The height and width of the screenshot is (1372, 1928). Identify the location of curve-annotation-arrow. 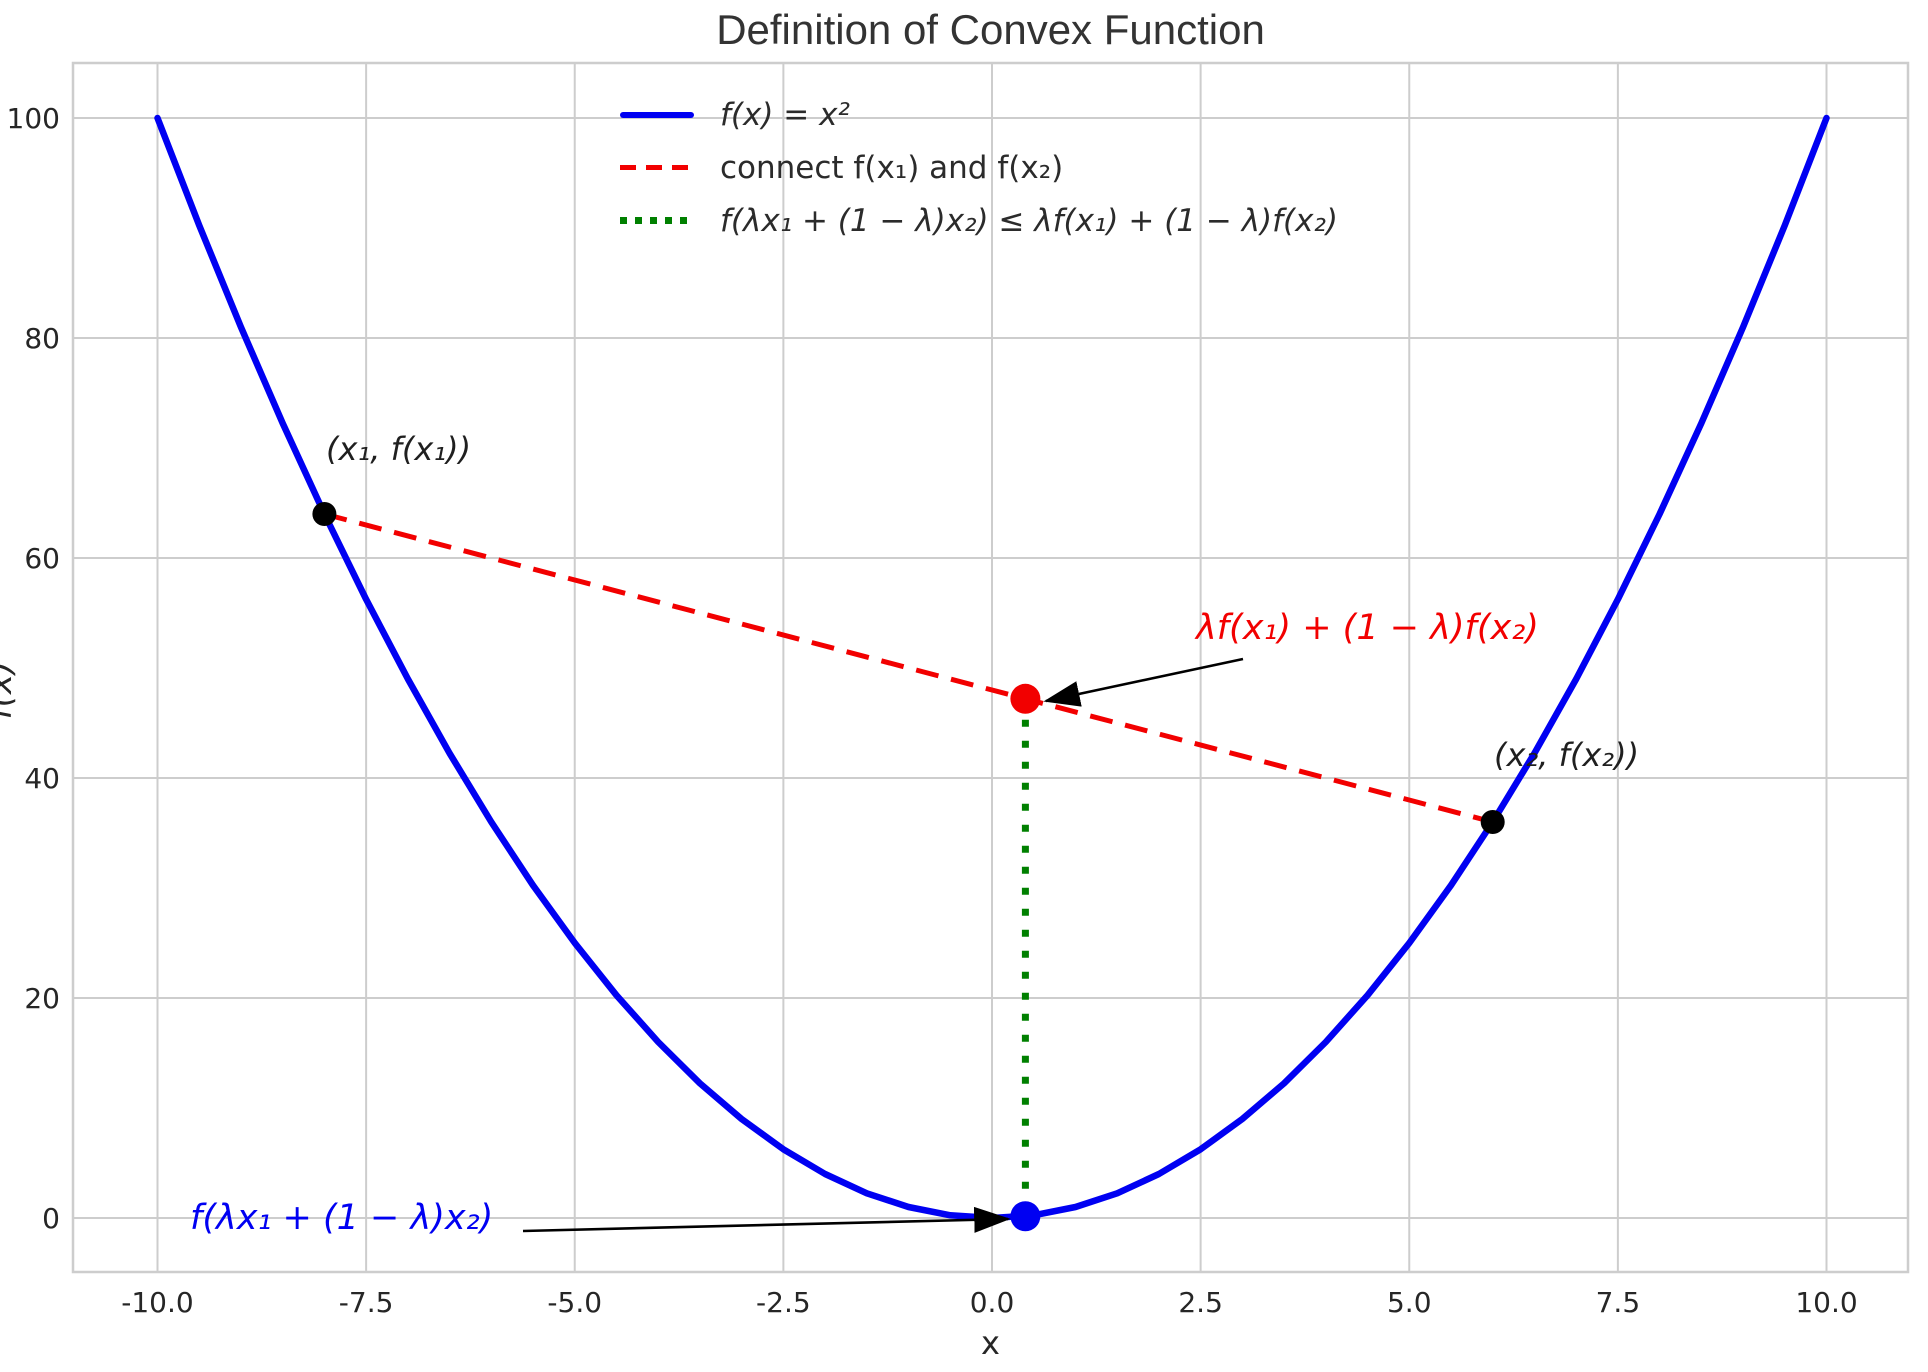
(766, 1219).